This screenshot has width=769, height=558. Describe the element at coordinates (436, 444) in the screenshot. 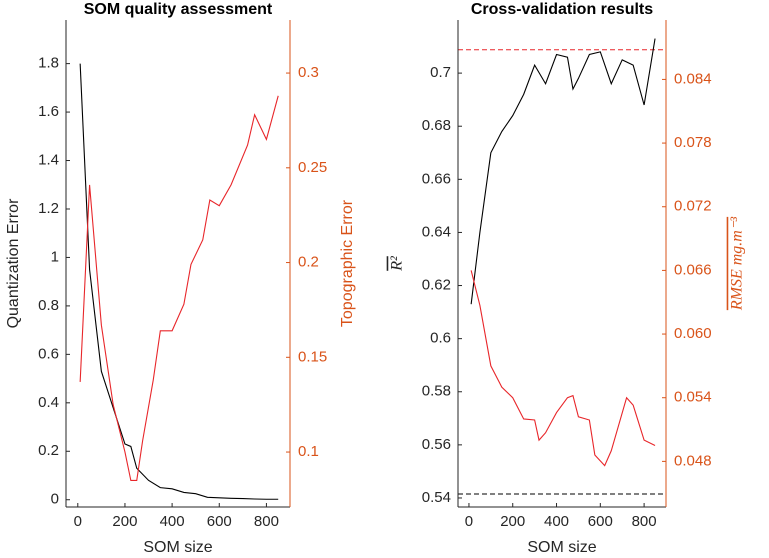

I see `y-tick-label: 0.56` at that location.